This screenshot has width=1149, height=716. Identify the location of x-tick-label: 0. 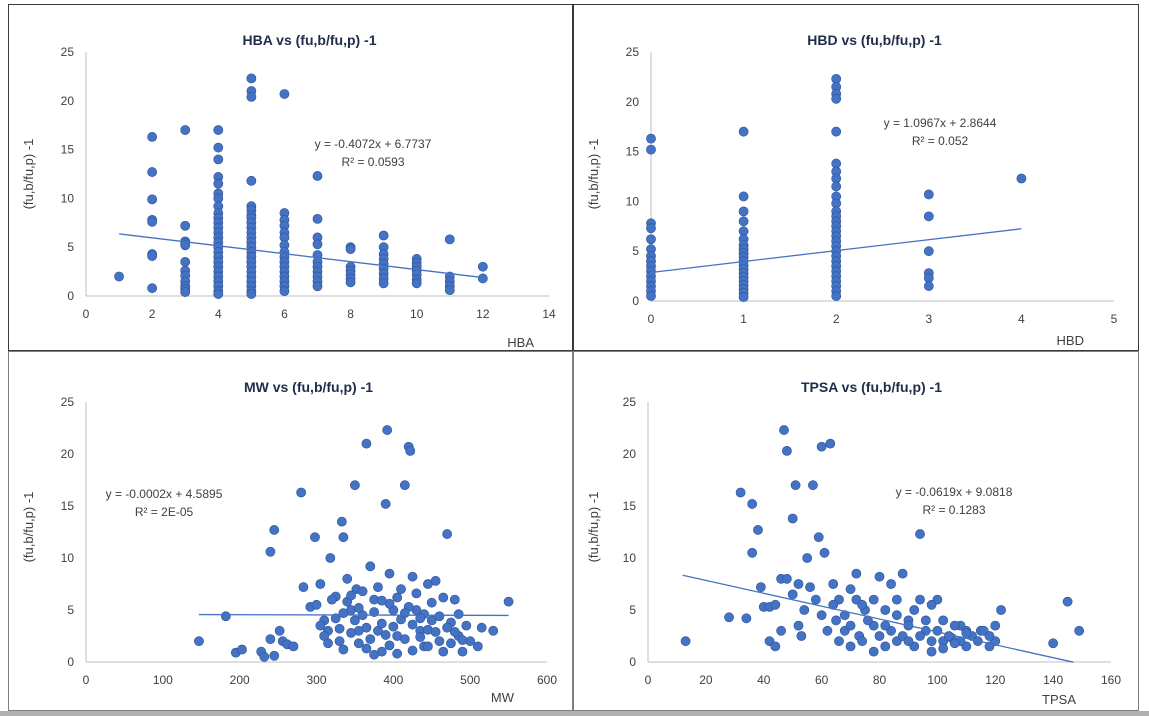
(651, 319).